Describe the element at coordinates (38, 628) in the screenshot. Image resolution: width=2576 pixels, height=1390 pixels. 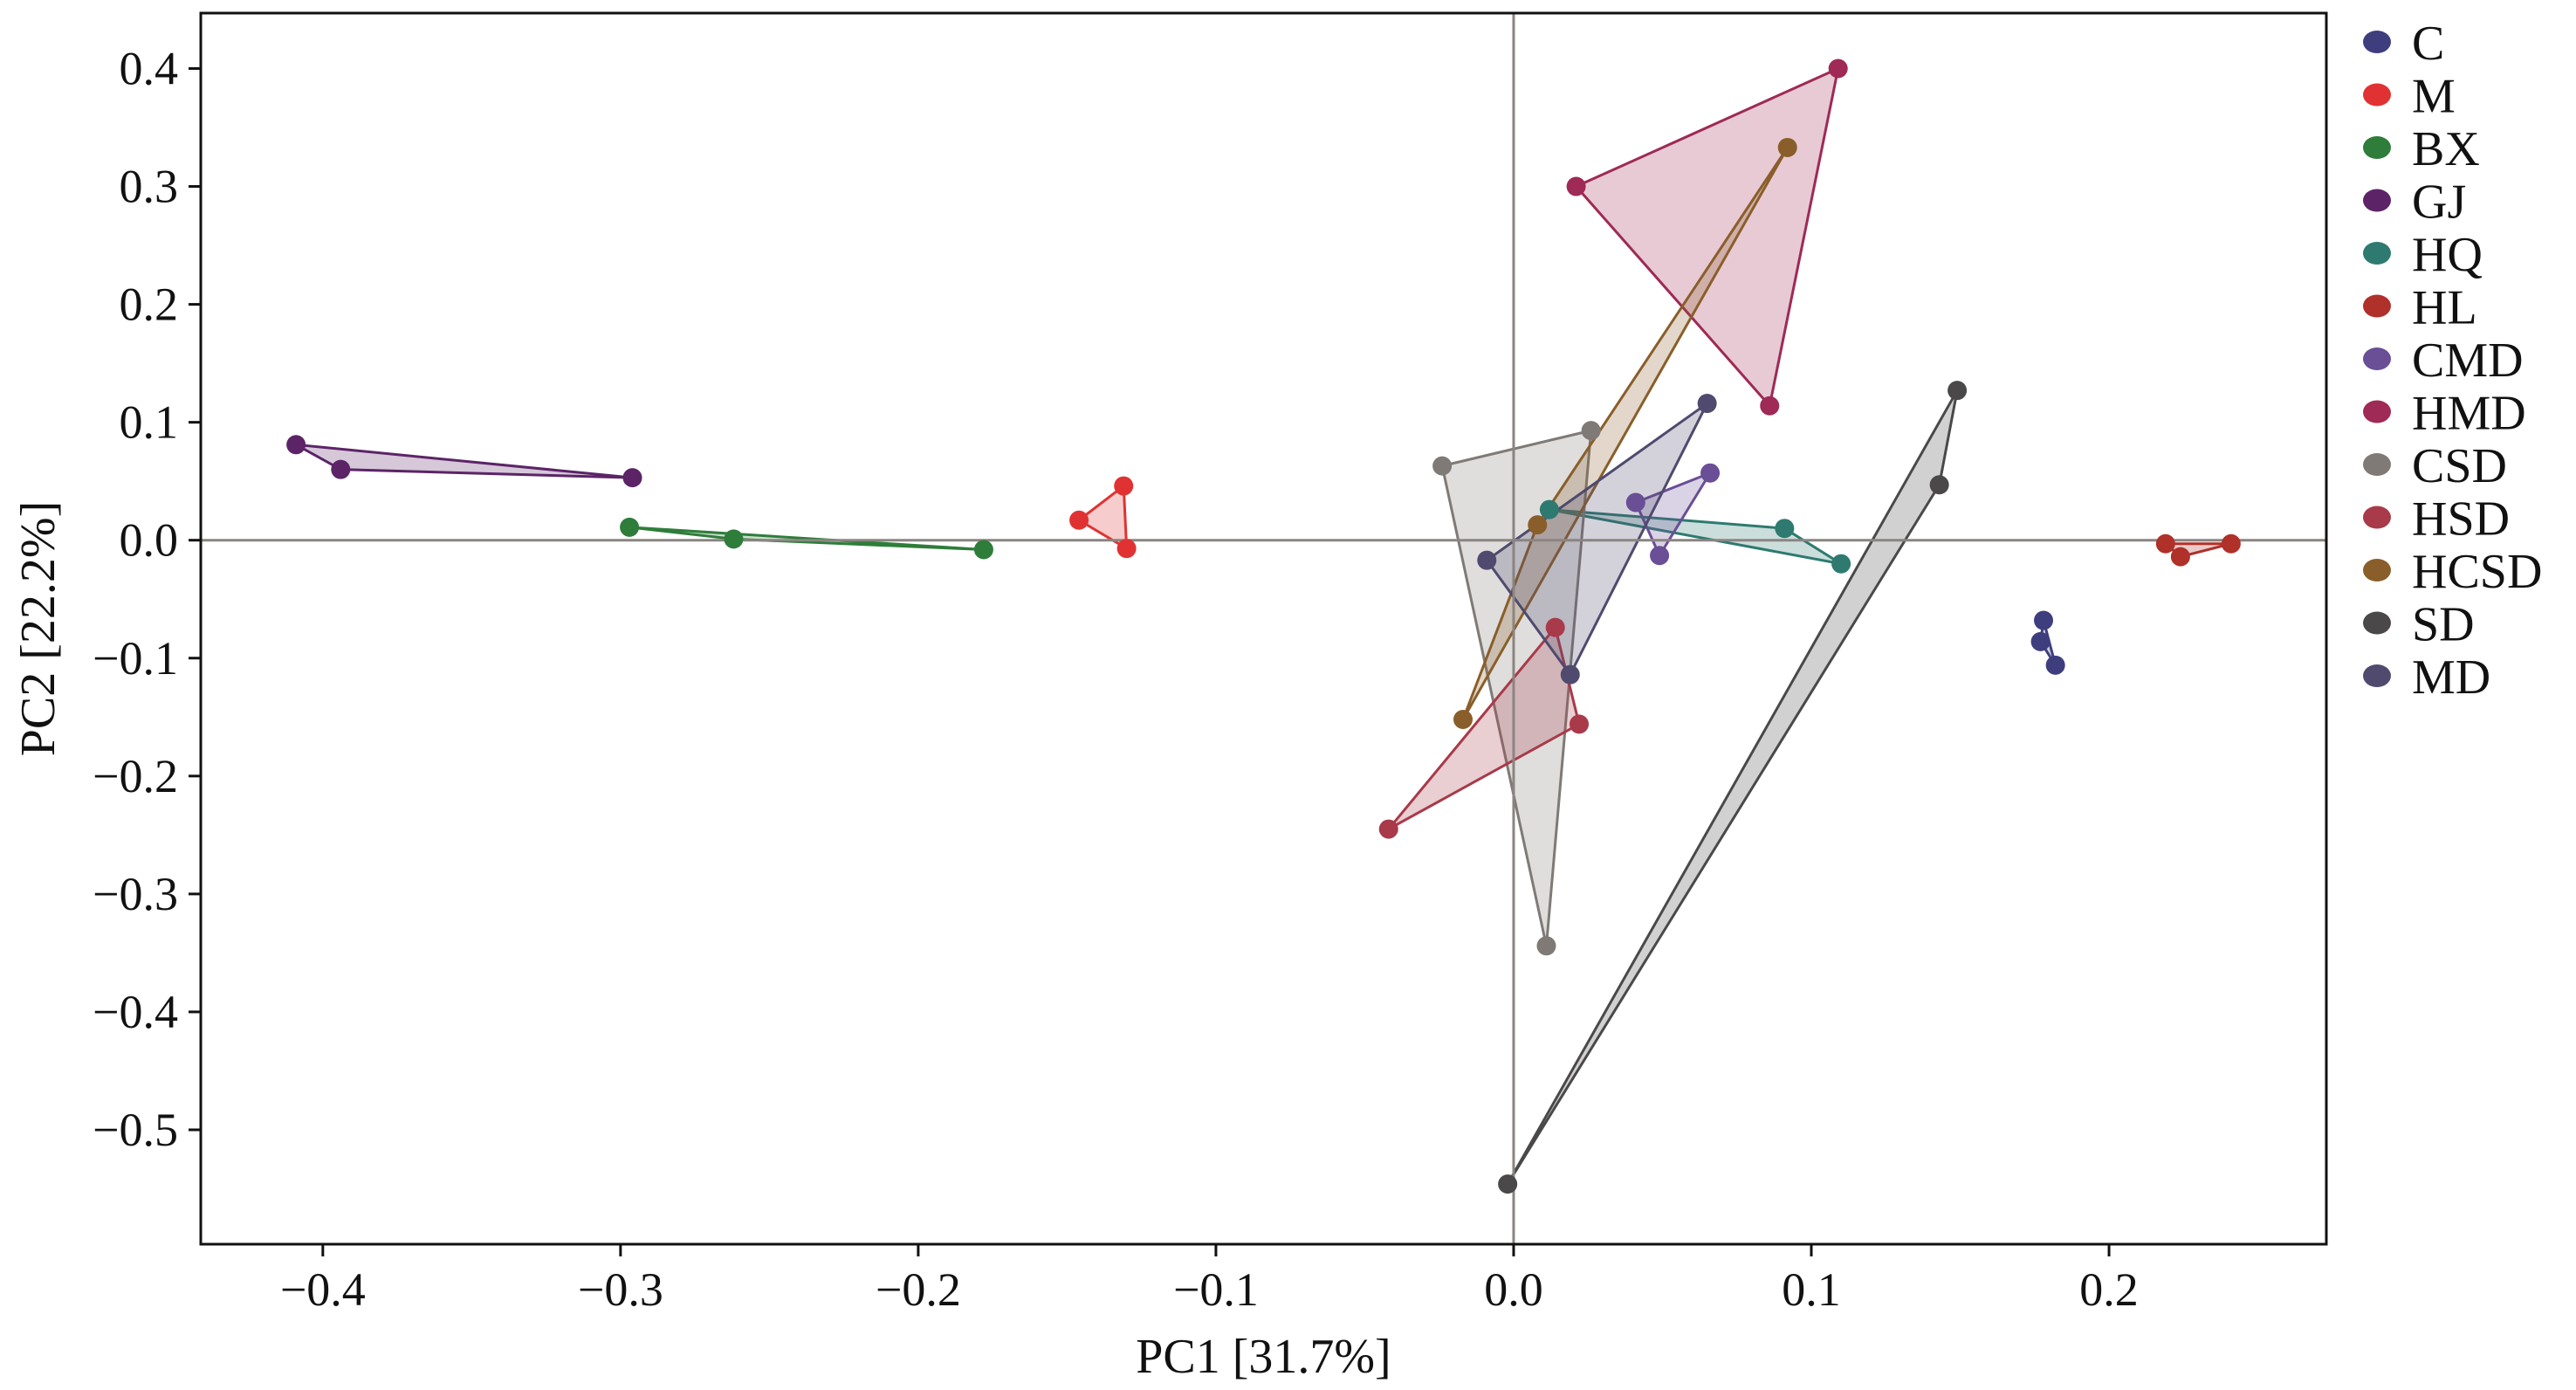
I see `y-axis-label: PC2 [22.2%]` at that location.